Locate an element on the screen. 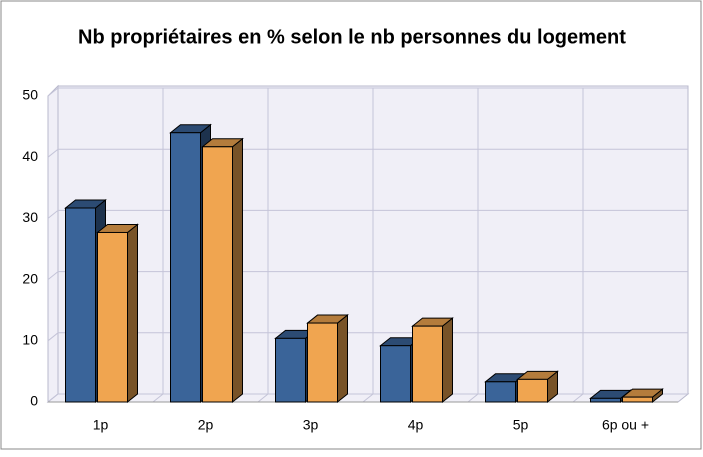  y-tick-label: 0 is located at coordinates (34, 401).